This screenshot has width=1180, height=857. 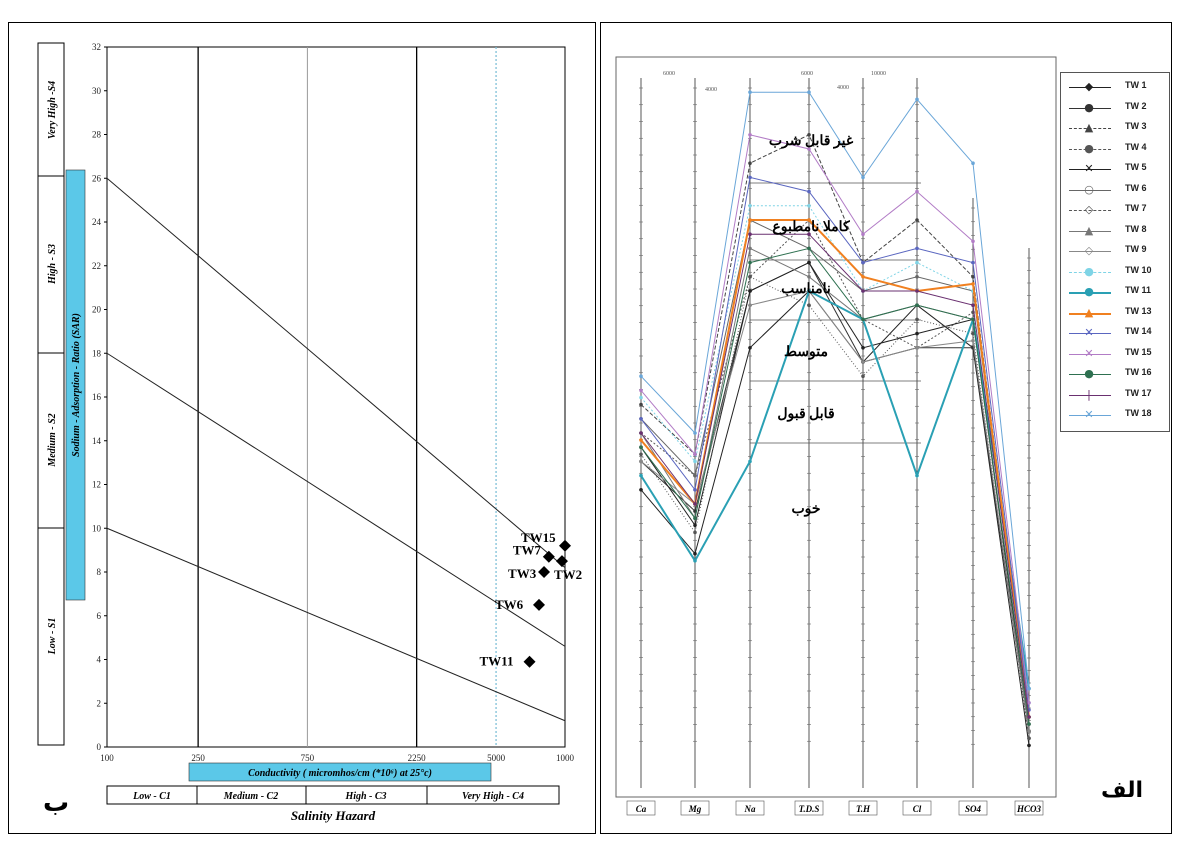 I want to click on sar-label-bar, so click(x=75, y=385).